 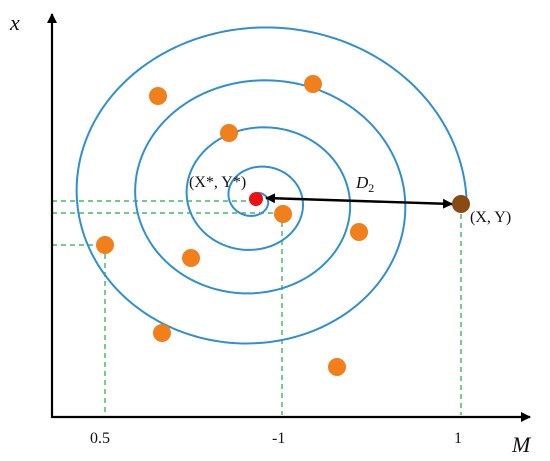 I want to click on distance-subscript: 2, so click(x=371, y=188).